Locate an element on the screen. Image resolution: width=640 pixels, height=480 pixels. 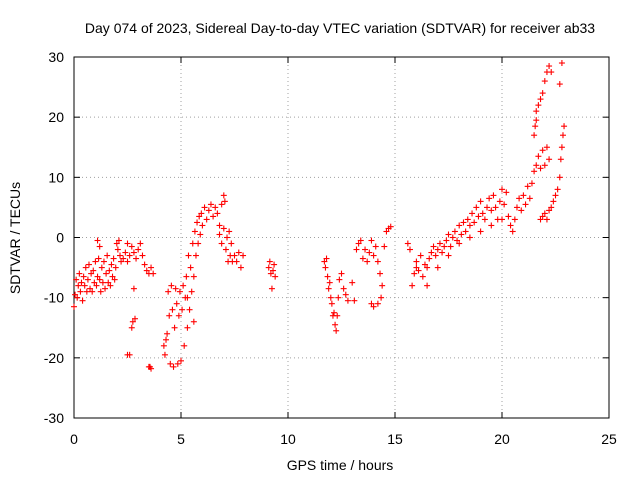
y-tick-label: 0 is located at coordinates (60, 238).